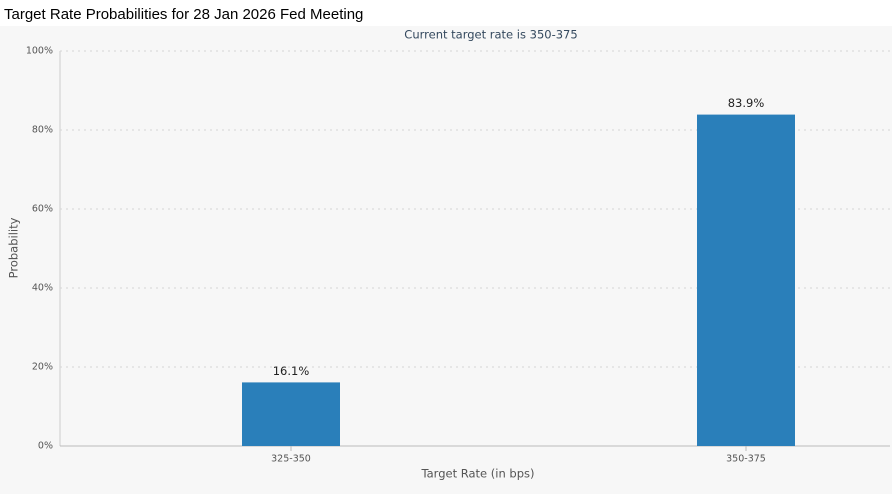 The width and height of the screenshot is (892, 494). Describe the element at coordinates (746, 459) in the screenshot. I see `x-tick-label: 350-375` at that location.